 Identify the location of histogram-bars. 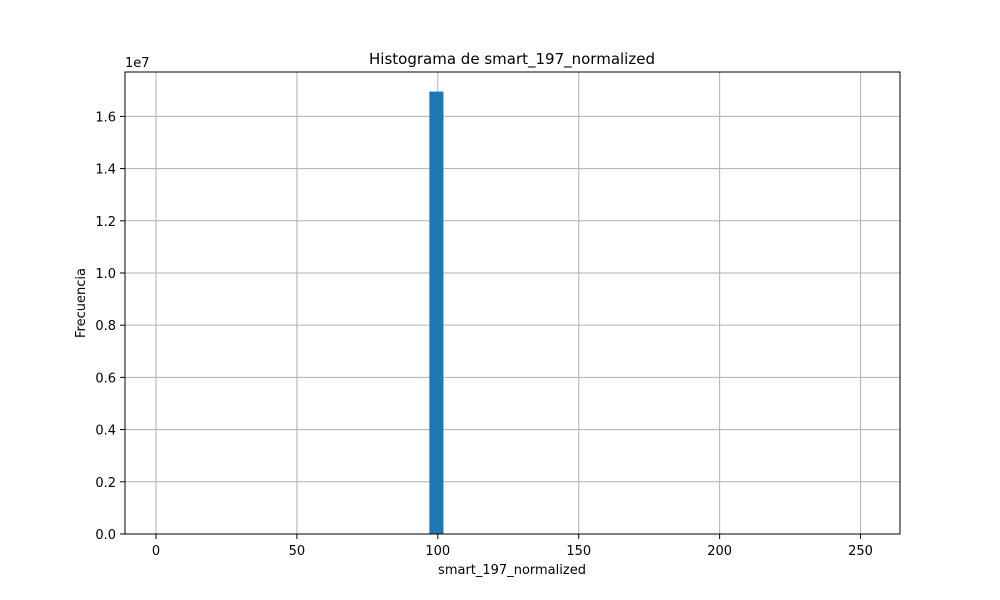
(436, 313).